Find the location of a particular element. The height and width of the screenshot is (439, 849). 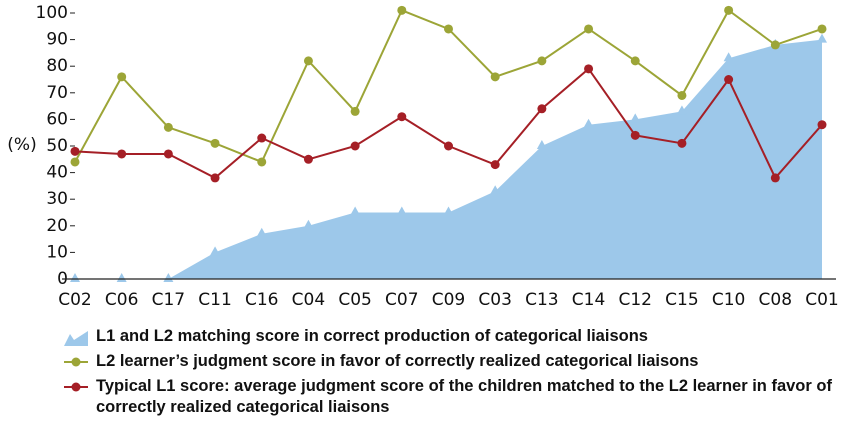

y-tick-label: 40 is located at coordinates (57, 173).